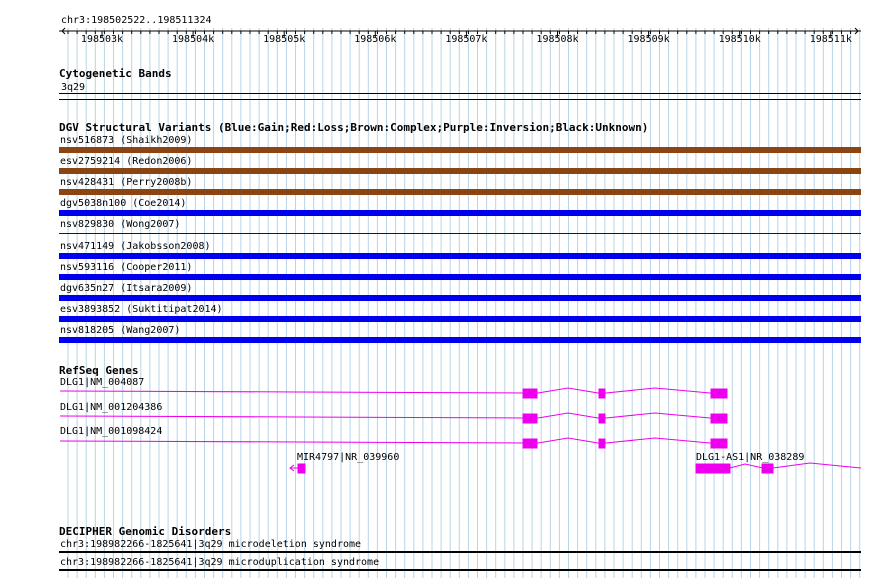 The width and height of the screenshot is (890, 578). What do you see at coordinates (648, 39) in the screenshot?
I see `ruler-tick-label: 198509k` at bounding box center [648, 39].